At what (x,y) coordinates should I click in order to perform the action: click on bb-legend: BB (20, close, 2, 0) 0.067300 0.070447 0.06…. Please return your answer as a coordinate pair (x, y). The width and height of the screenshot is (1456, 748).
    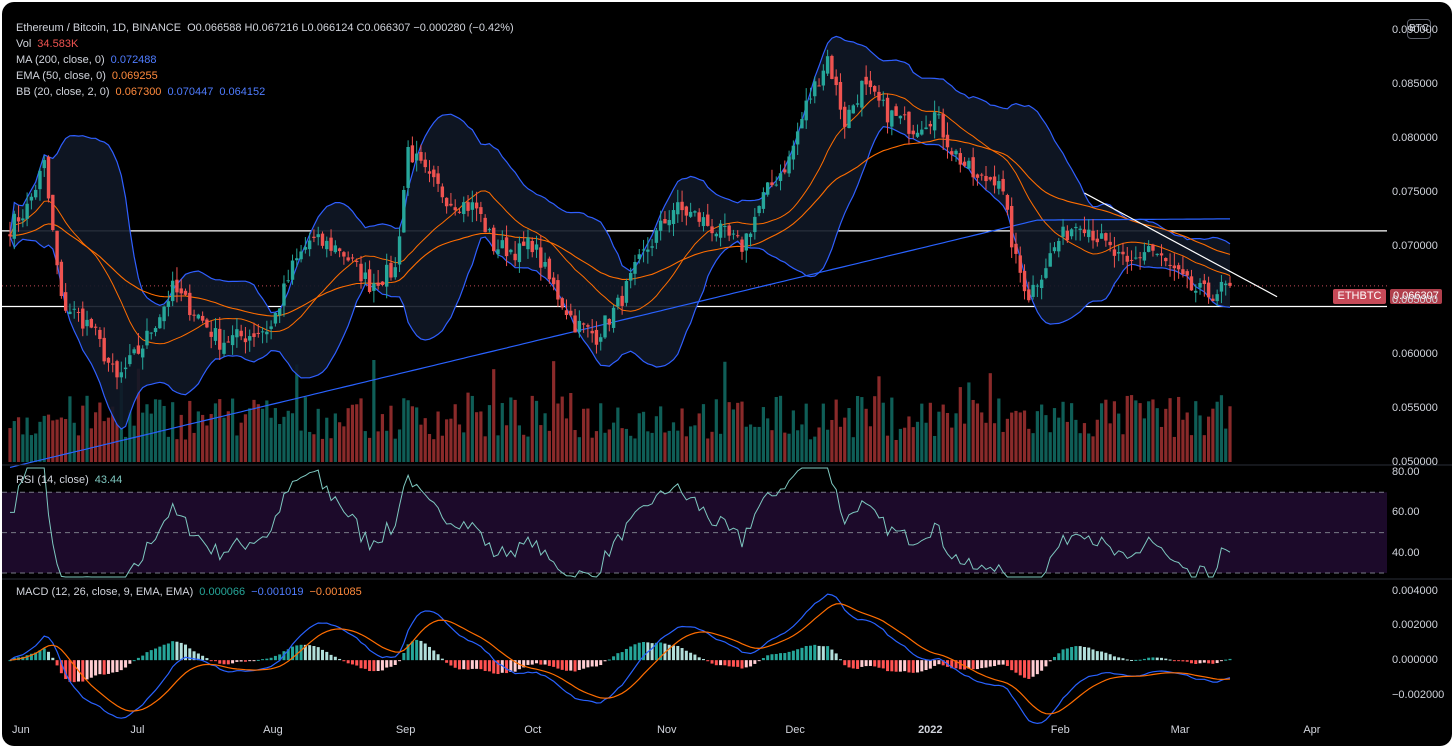
    Looking at the image, I should click on (143, 92).